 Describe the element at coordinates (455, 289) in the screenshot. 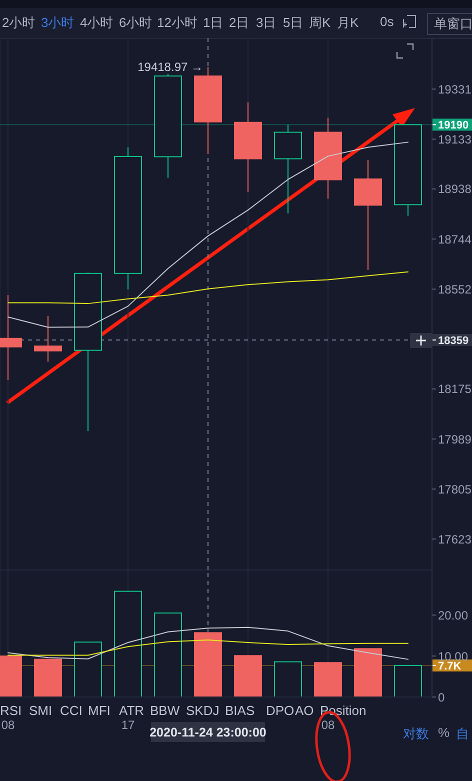

I see `y-tick-label: 18552` at that location.